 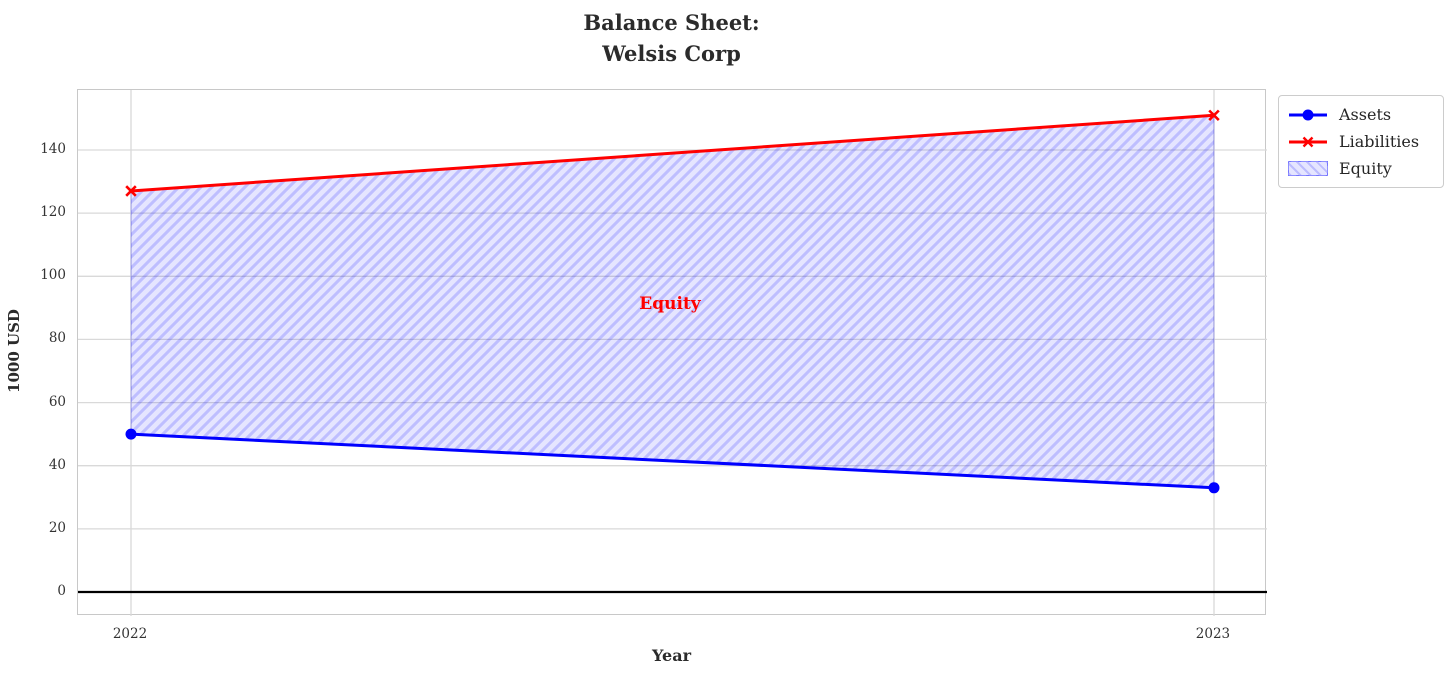 What do you see at coordinates (671, 630) in the screenshot?
I see `x-axis-ticks: 2022 2023` at bounding box center [671, 630].